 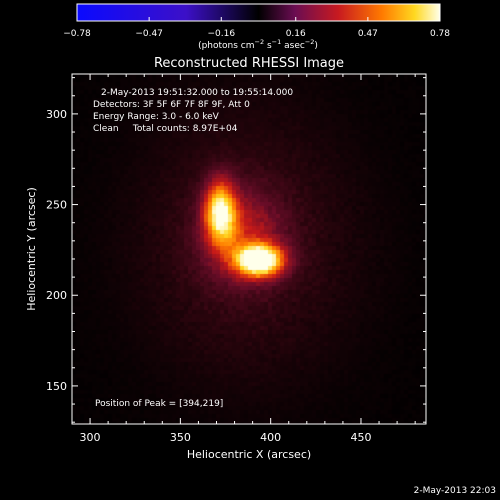 I want to click on x-tick-label: 400, so click(x=270, y=437).